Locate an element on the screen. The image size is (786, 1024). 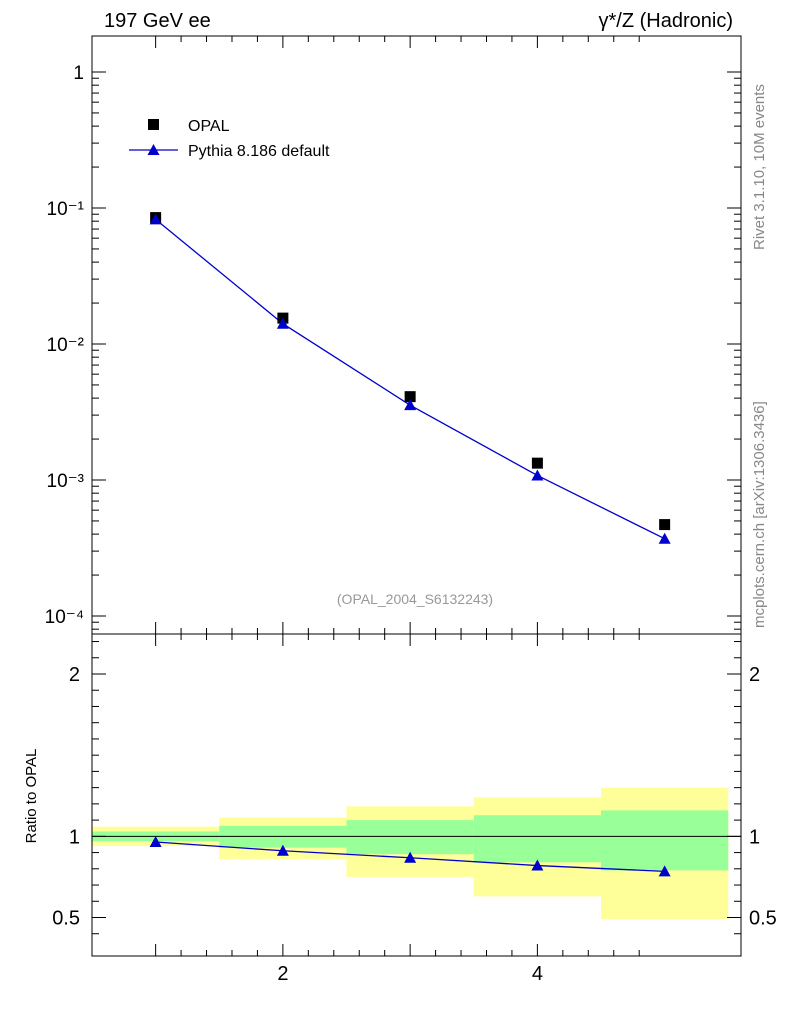
y-tick-label-right: 0.5 is located at coordinates (763, 919).